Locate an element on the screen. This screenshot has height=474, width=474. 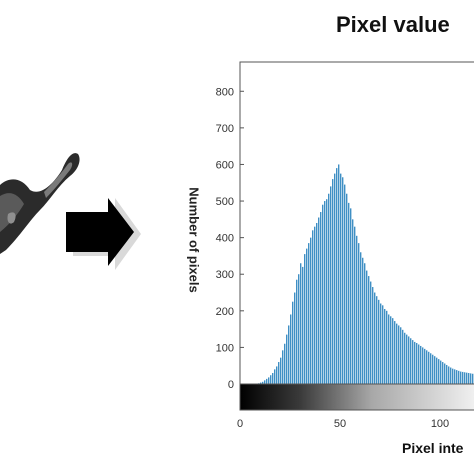
y-axis: 0 100 200 300 400 500 600 700 800 is located at coordinates (230, 238).